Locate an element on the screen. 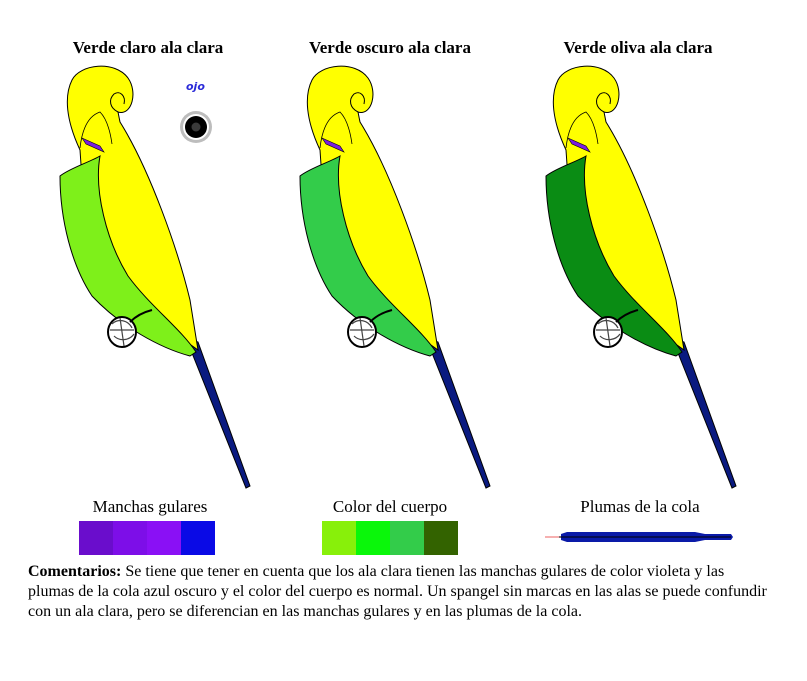 This screenshot has width=807, height=681. throat-spots-swatches is located at coordinates (147, 538).